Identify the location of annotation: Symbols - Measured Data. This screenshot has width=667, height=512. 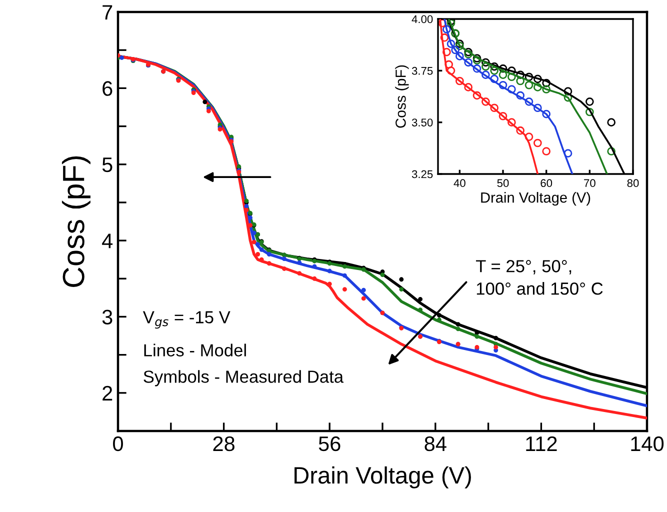
(244, 378).